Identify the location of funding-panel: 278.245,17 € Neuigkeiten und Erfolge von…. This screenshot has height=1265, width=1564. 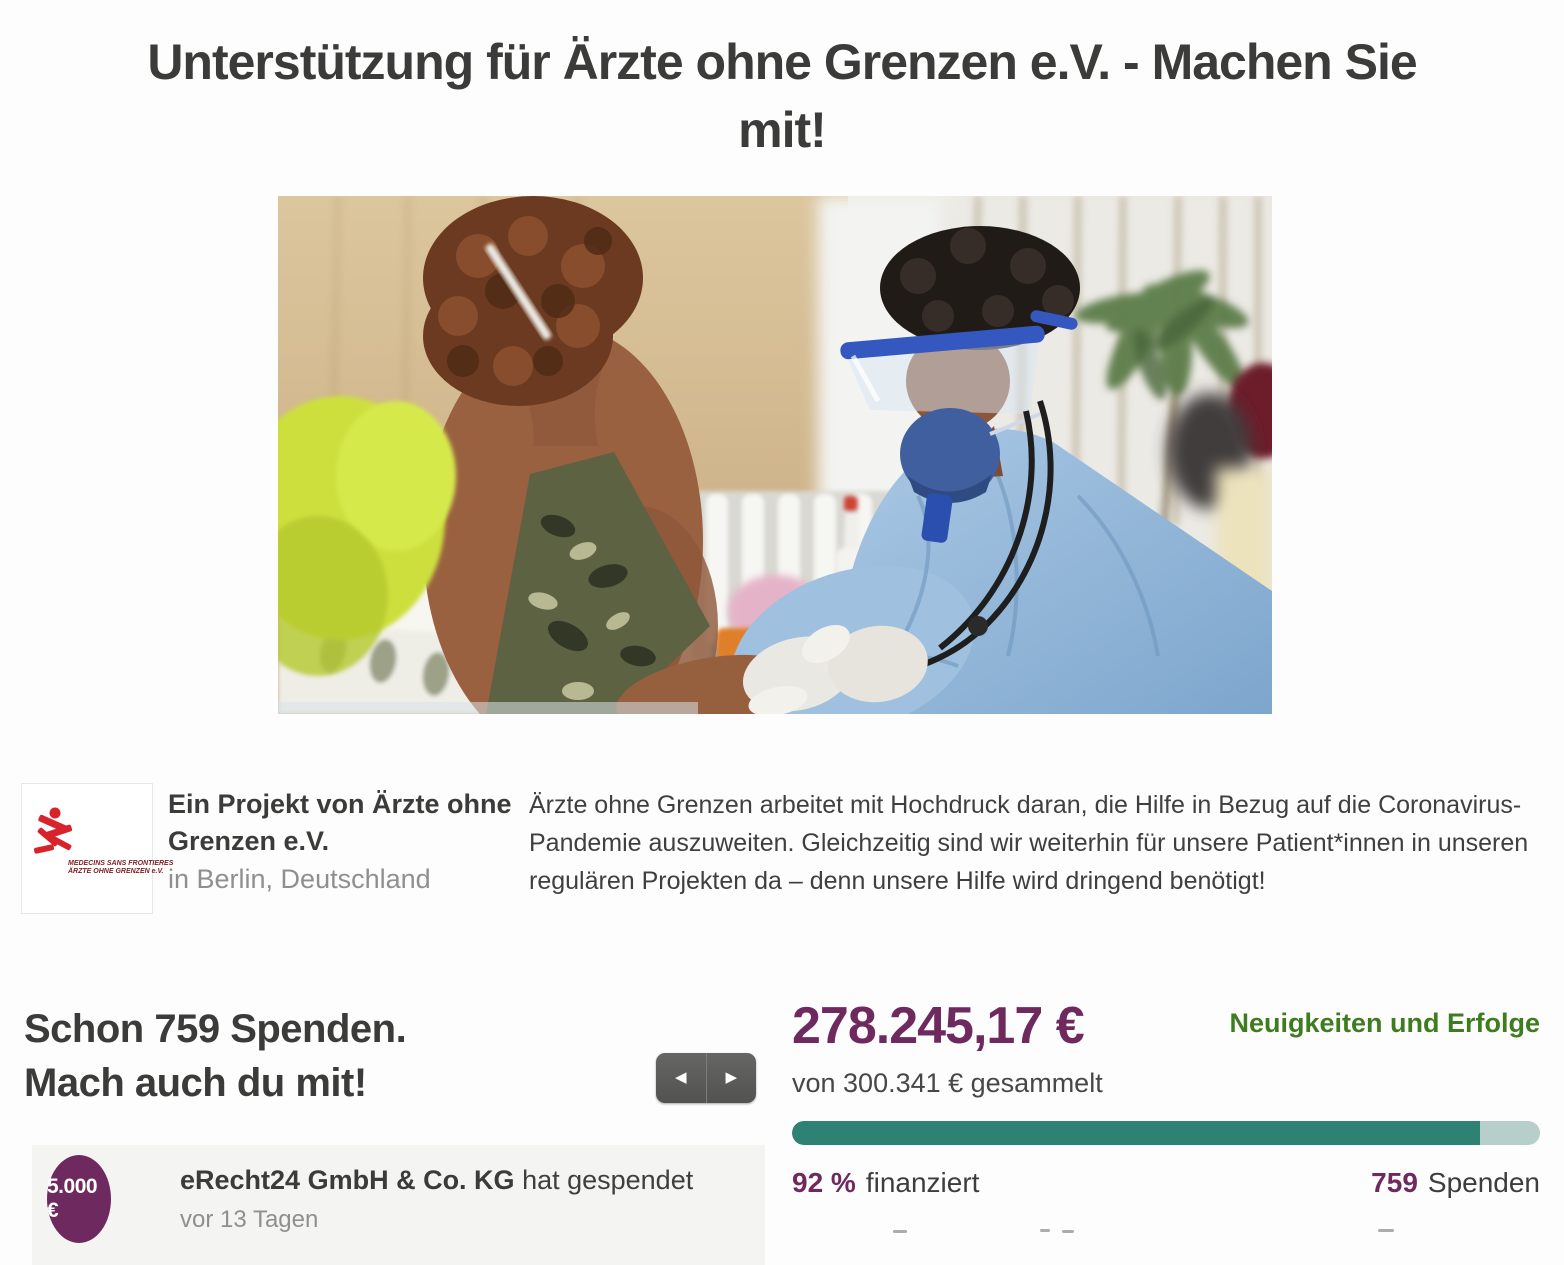
(1166, 1098).